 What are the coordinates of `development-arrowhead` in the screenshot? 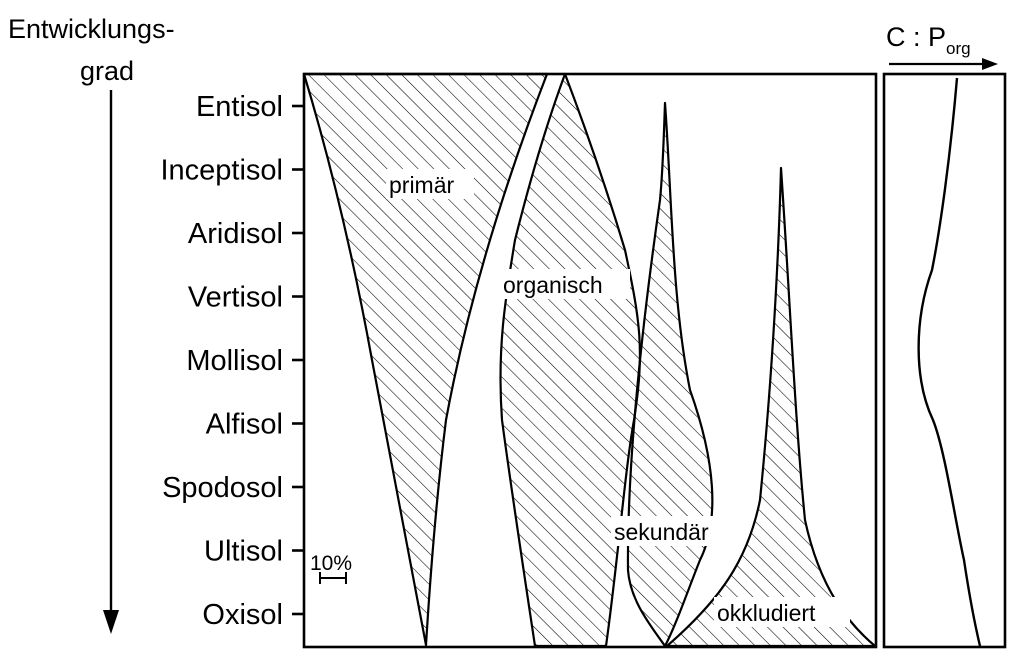 It's located at (111, 622).